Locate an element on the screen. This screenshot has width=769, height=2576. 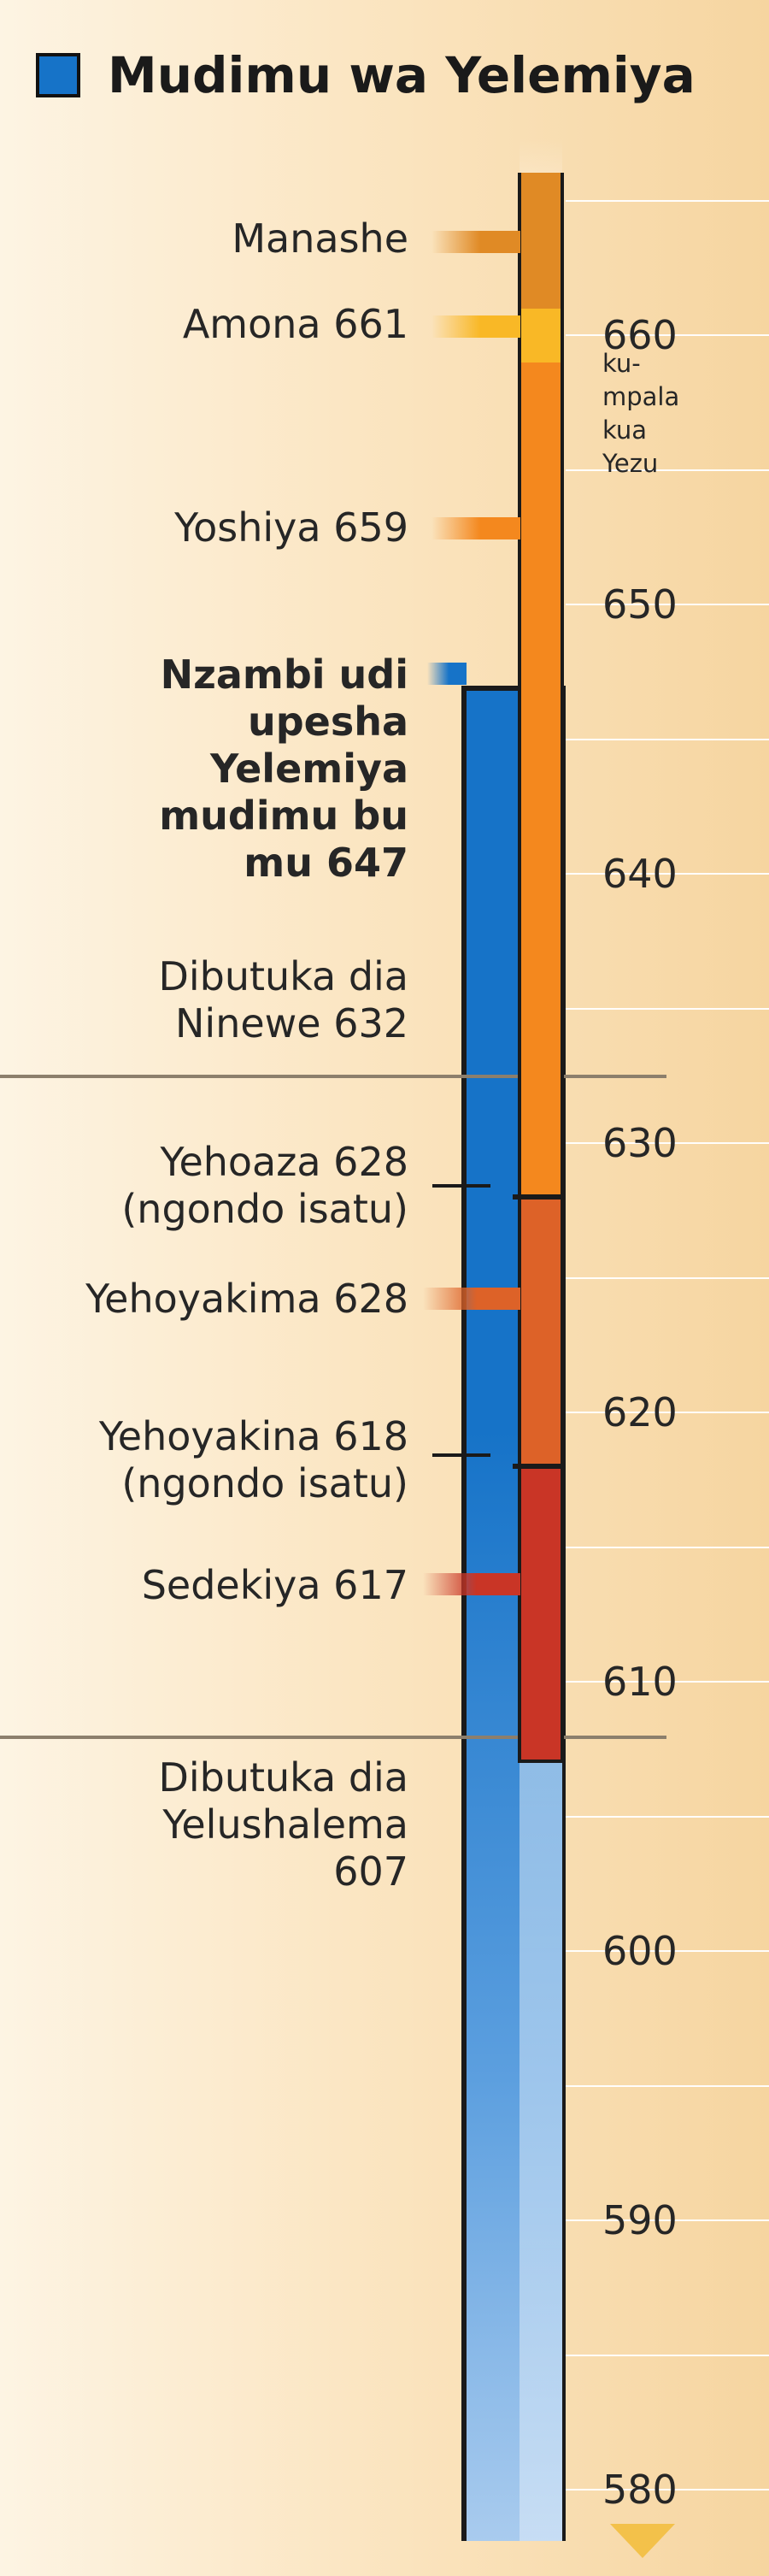
label-yoshiya: Yoshiya 659 is located at coordinates (291, 528).